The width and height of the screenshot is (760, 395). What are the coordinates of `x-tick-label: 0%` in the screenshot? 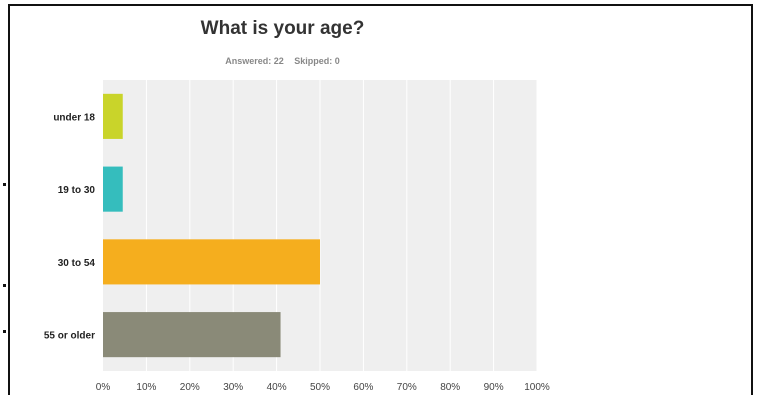 It's located at (103, 387).